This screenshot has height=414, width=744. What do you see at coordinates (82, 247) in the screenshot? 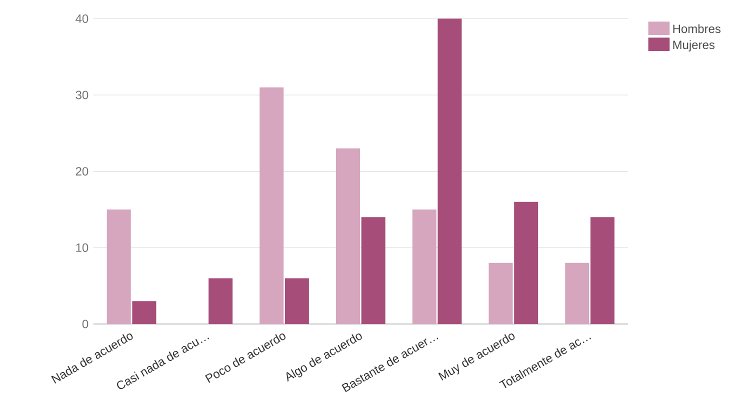
I see `y-tick-label: 10` at bounding box center [82, 247].